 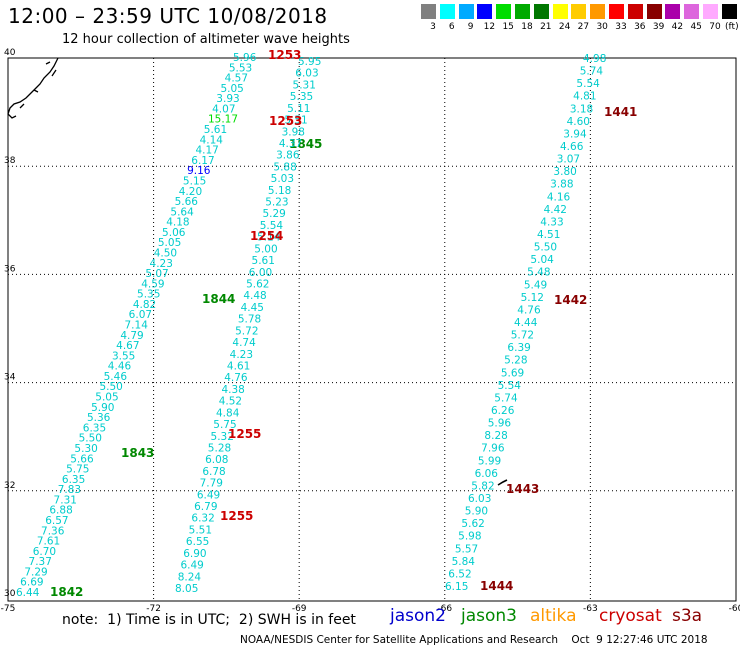 What do you see at coordinates (56, 521) in the screenshot?
I see `swh-point-label: 6.57` at bounding box center [56, 521].